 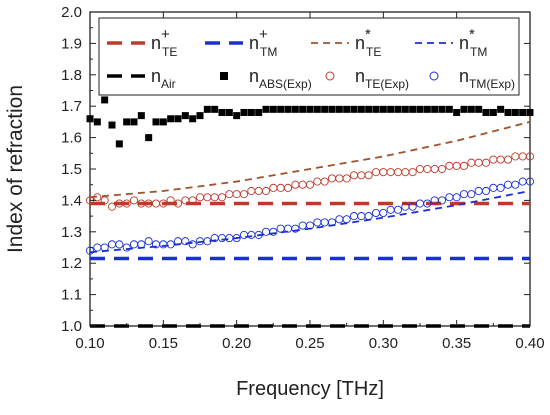 I want to click on y-tick-label: 1.1, so click(x=71, y=295).